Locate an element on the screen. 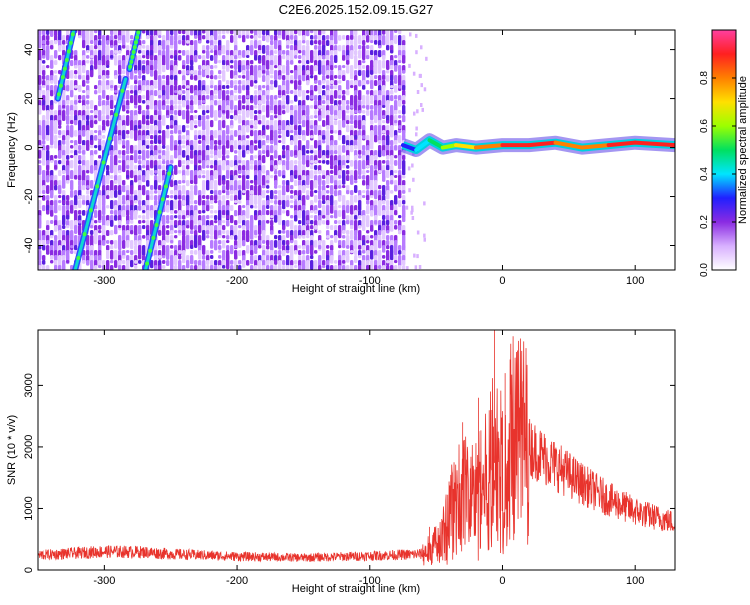 The height and width of the screenshot is (605, 750). center-line-segment is located at coordinates (436, 144).